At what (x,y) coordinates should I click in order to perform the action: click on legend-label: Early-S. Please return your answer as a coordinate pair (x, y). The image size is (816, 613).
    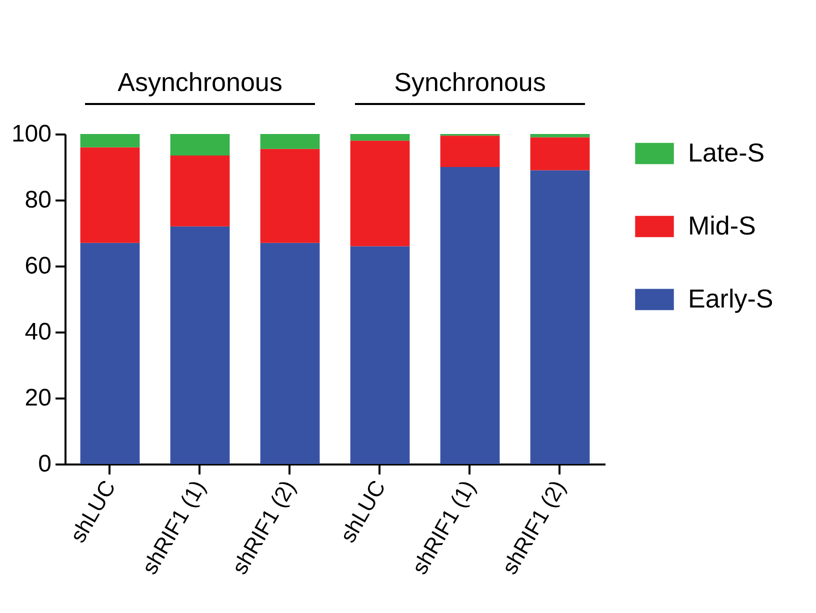
    Looking at the image, I should click on (731, 299).